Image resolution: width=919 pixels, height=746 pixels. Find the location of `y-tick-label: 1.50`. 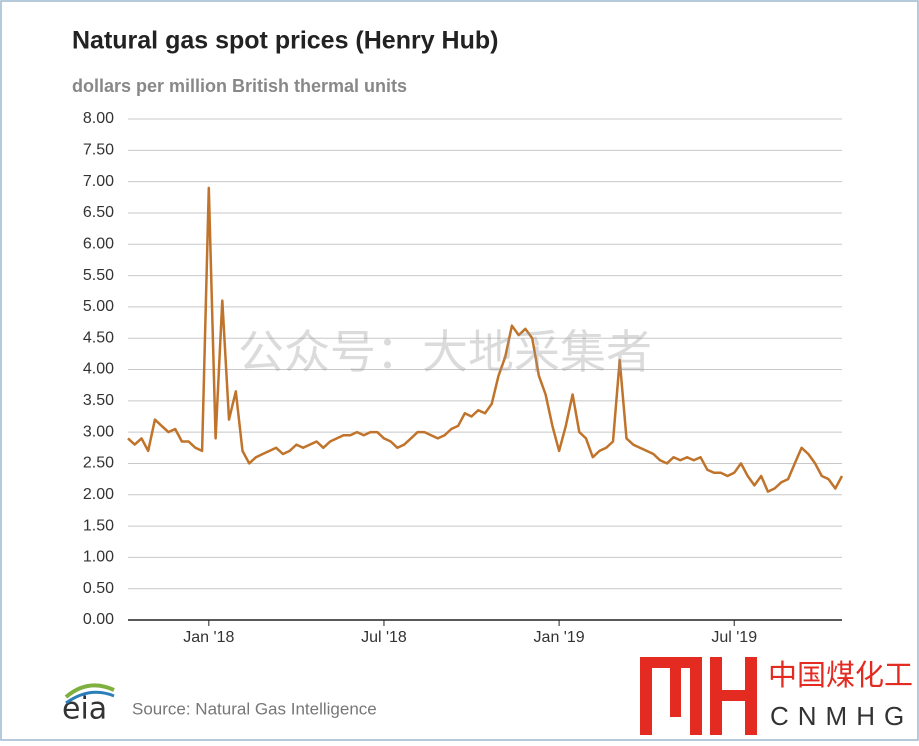

y-tick-label: 1.50 is located at coordinates (98, 525).